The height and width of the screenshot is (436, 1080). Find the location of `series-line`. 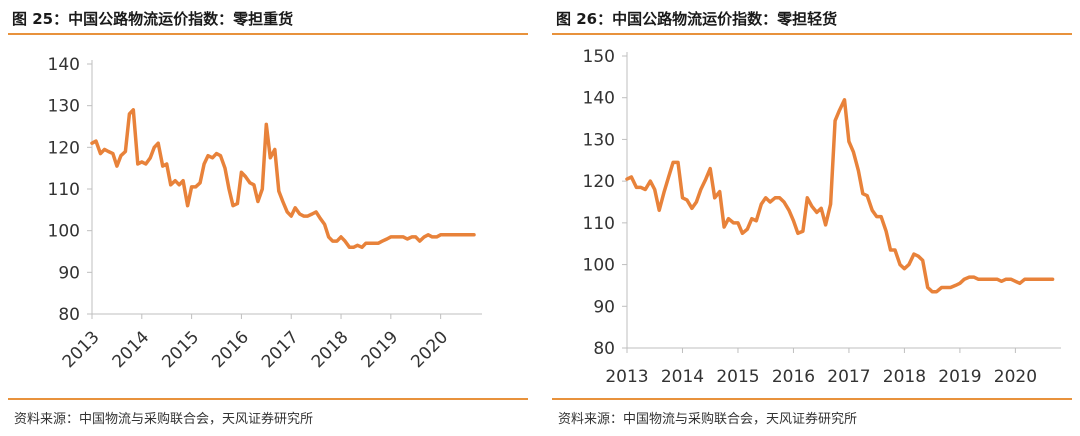

series-line is located at coordinates (283, 179).